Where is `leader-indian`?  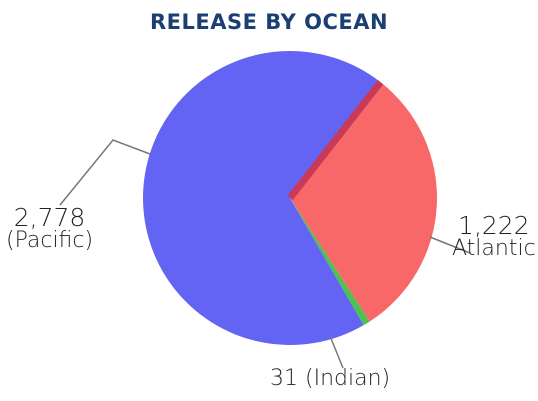
leader-indian is located at coordinates (336, 352).